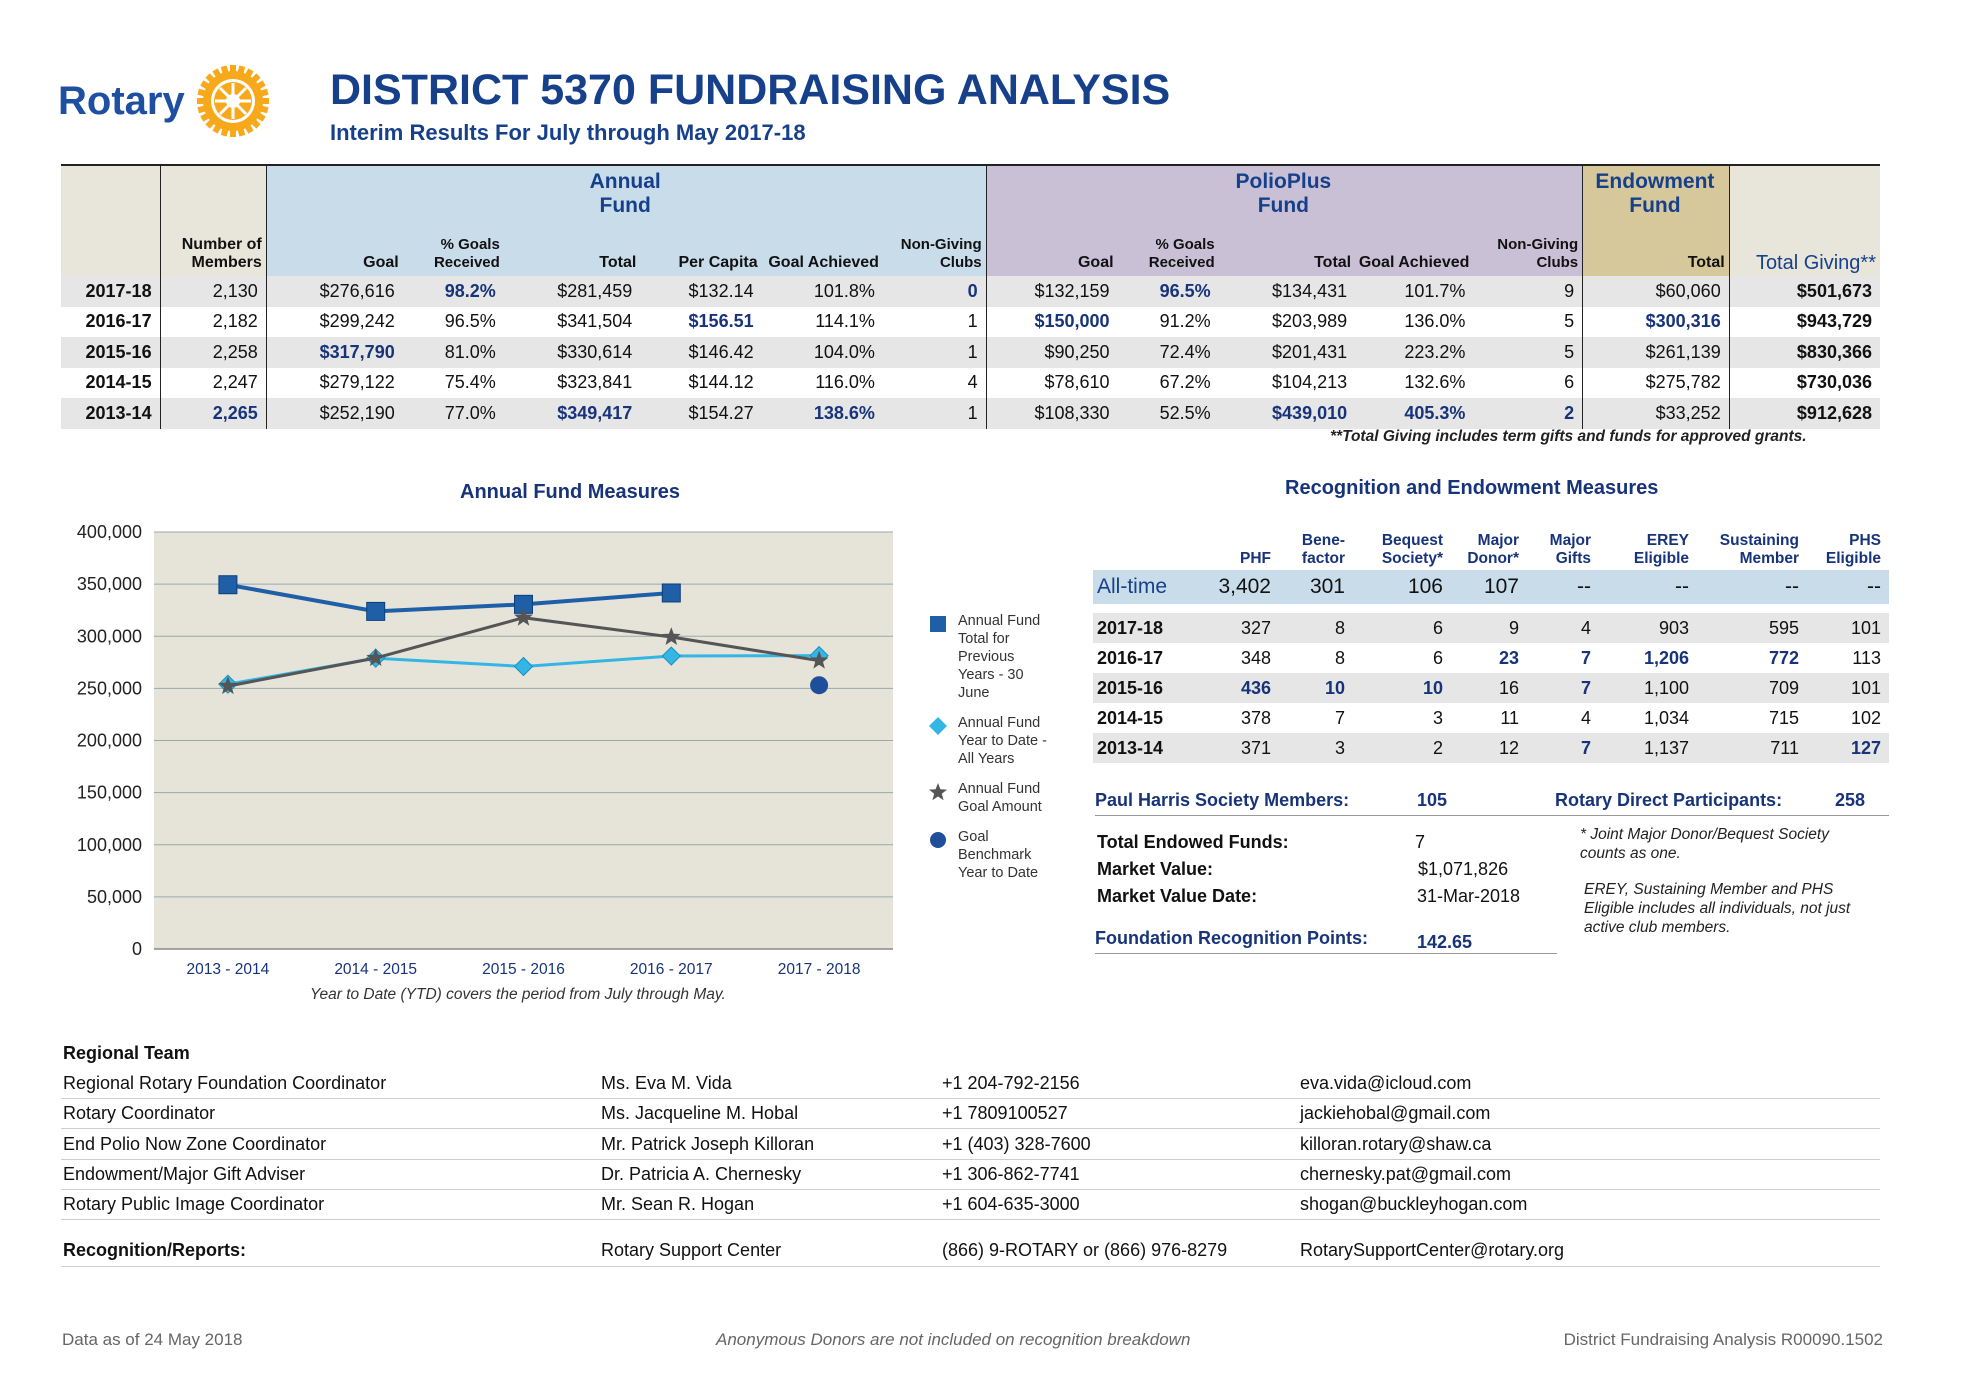 The image size is (1979, 1399). I want to click on page-title: DISTRICT 5370 FUNDRAISING ANALYSIS, so click(750, 90).